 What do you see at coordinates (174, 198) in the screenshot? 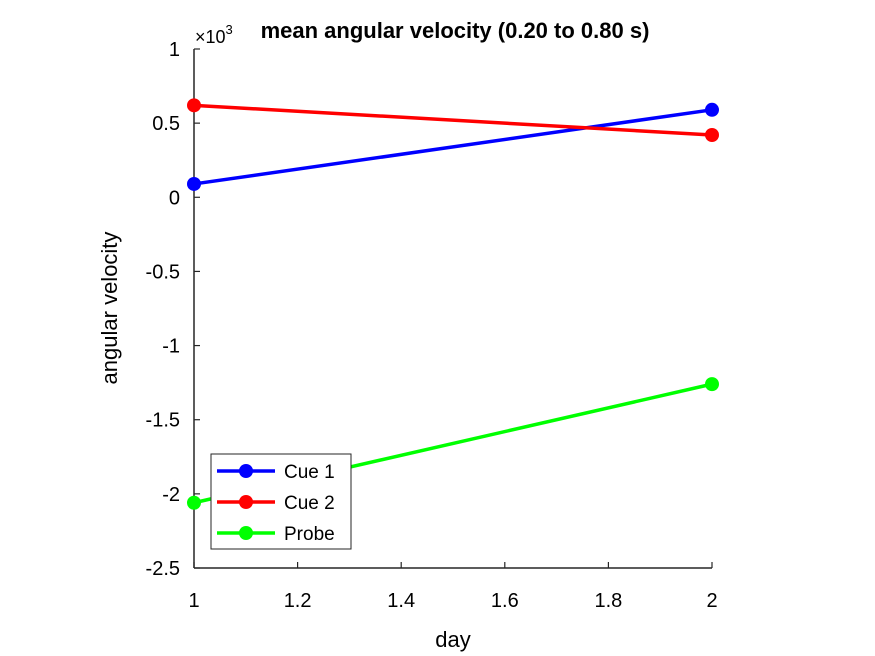
I see `y-tick-label: 0` at bounding box center [174, 198].